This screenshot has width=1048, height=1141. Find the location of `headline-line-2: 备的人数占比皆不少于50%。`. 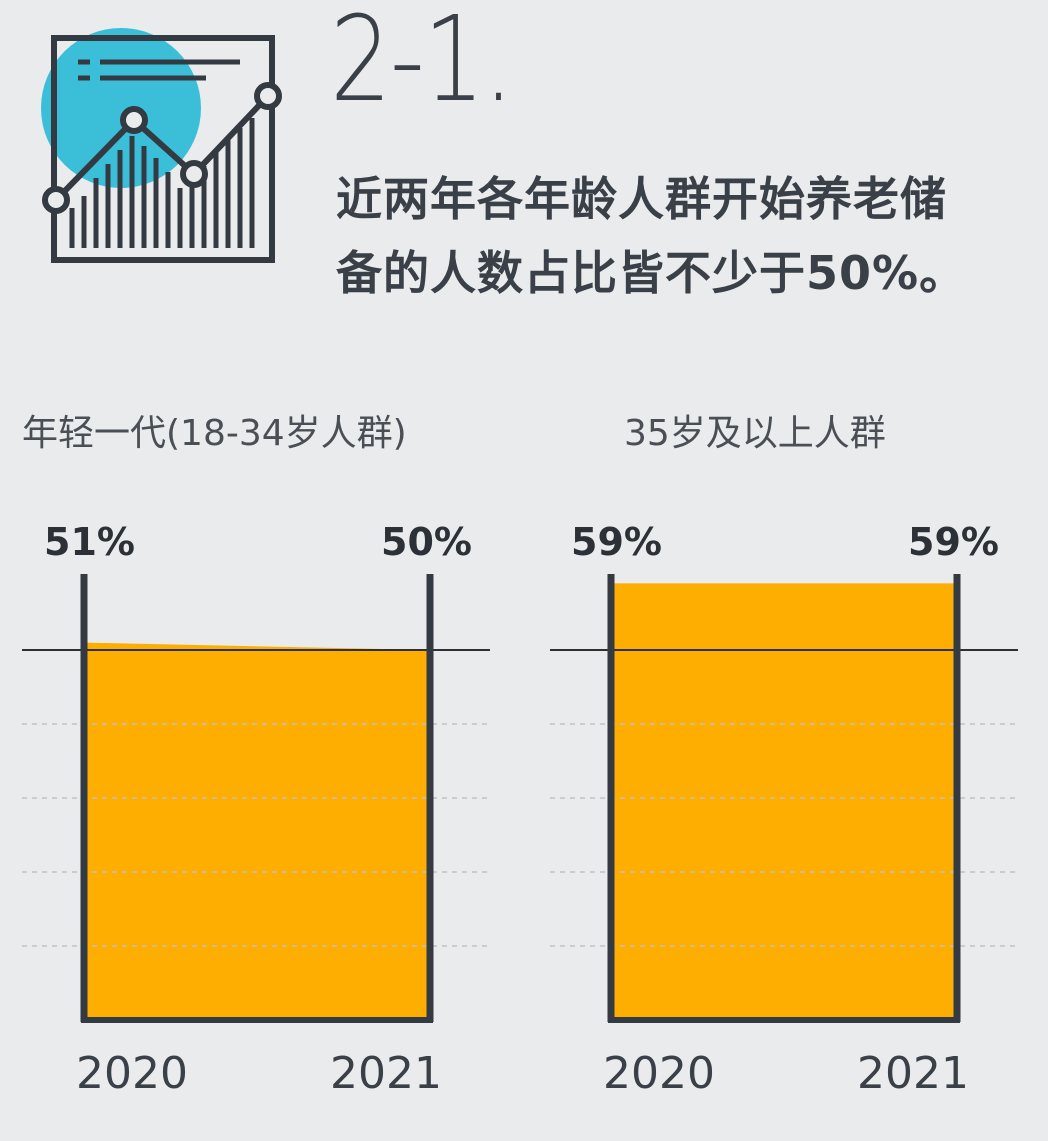

headline-line-2: 备的人数占比皆不少于50%。 is located at coordinates (651, 273).